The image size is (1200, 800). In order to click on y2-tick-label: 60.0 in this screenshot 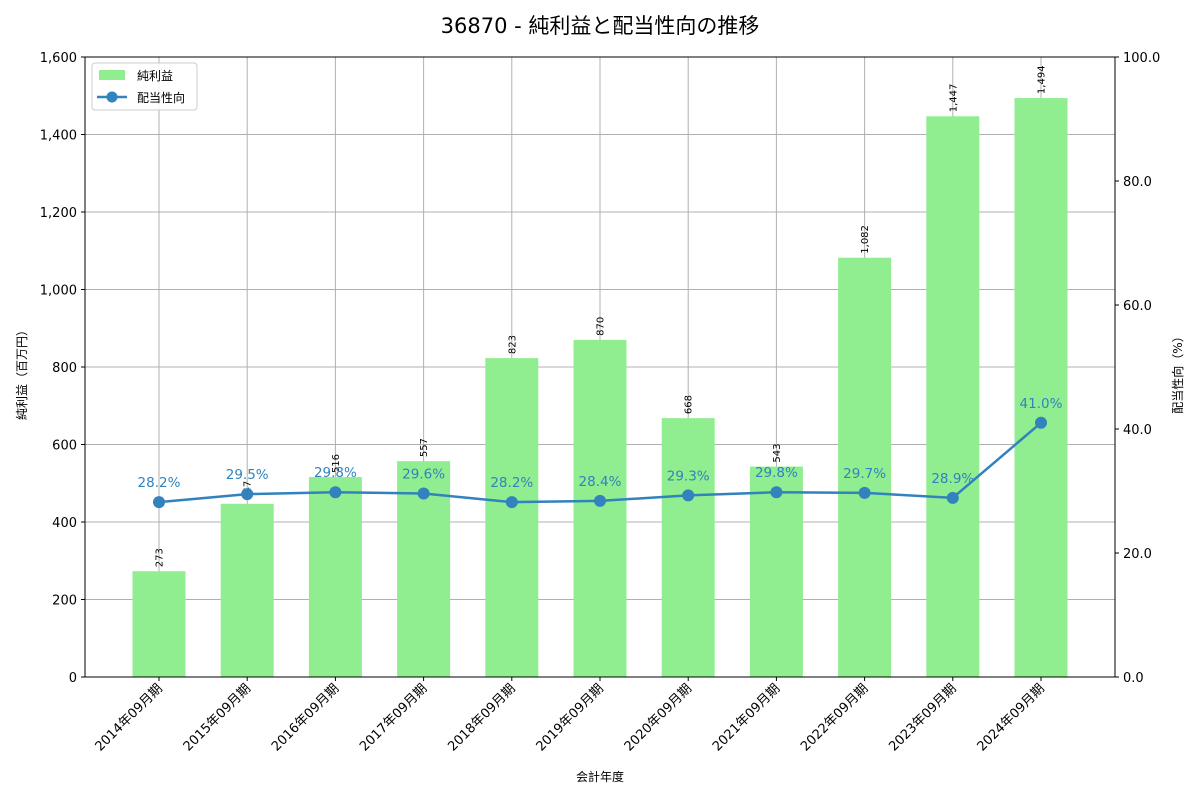, I will do `click(1137, 306)`.